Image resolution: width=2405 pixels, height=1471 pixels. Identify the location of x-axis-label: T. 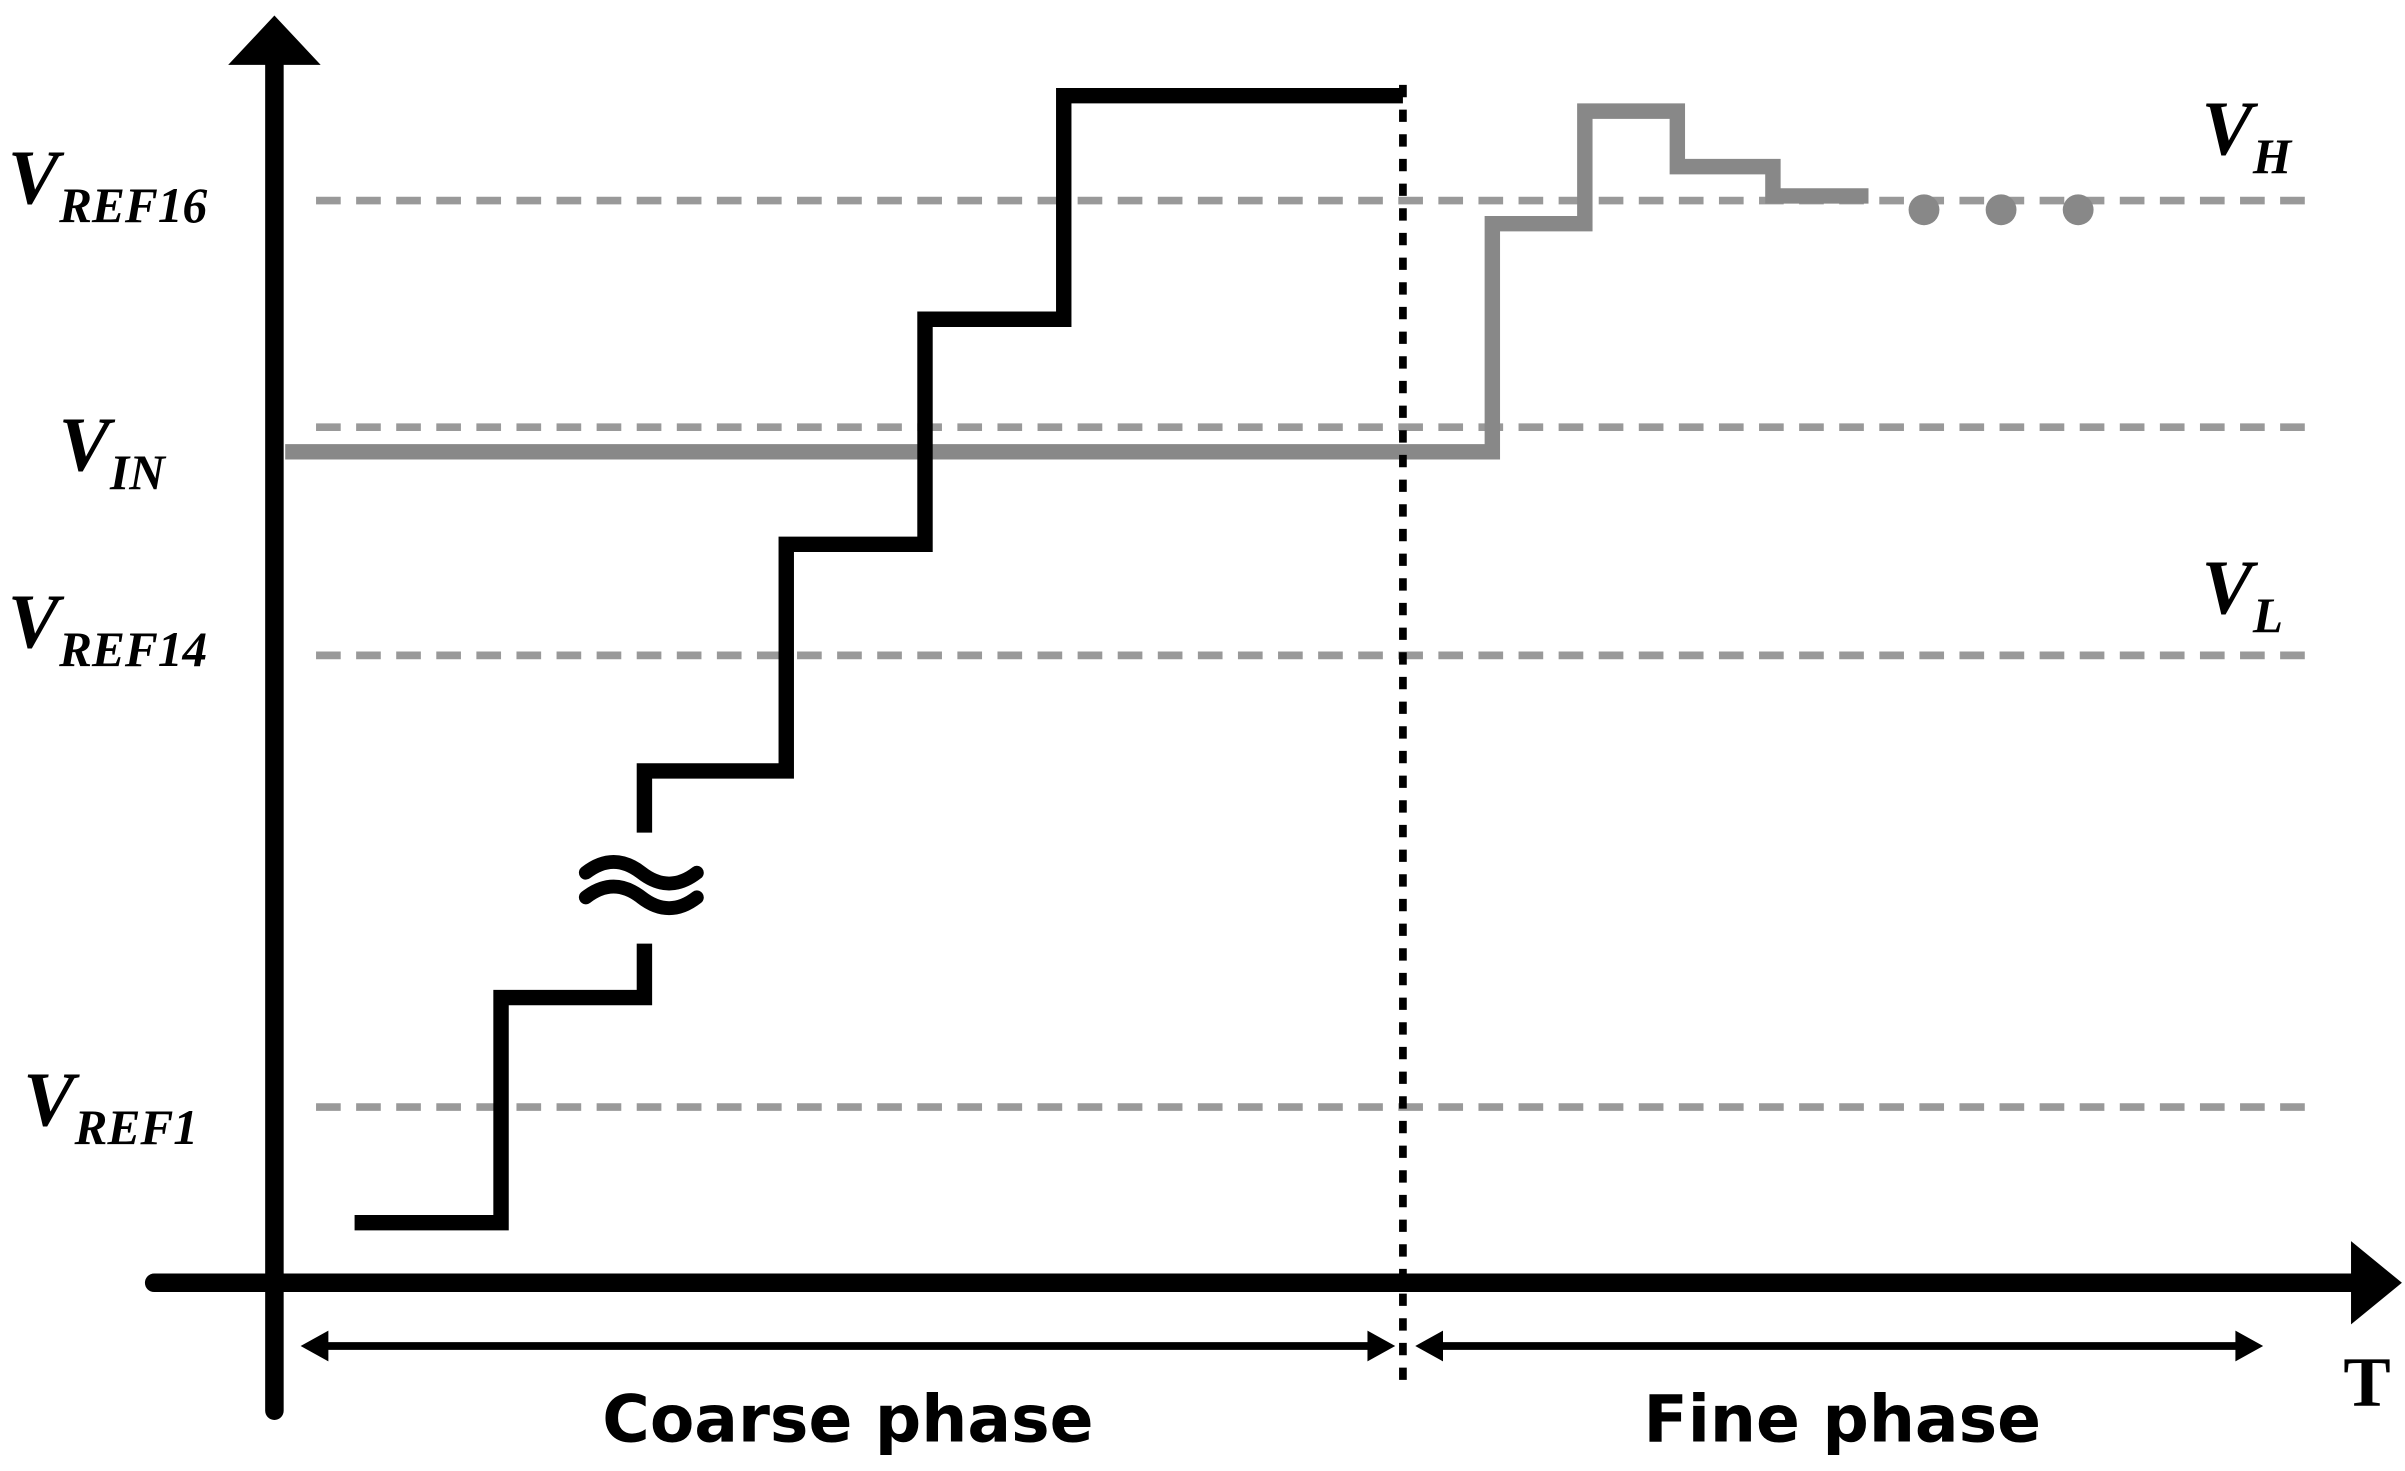
(2366, 1383).